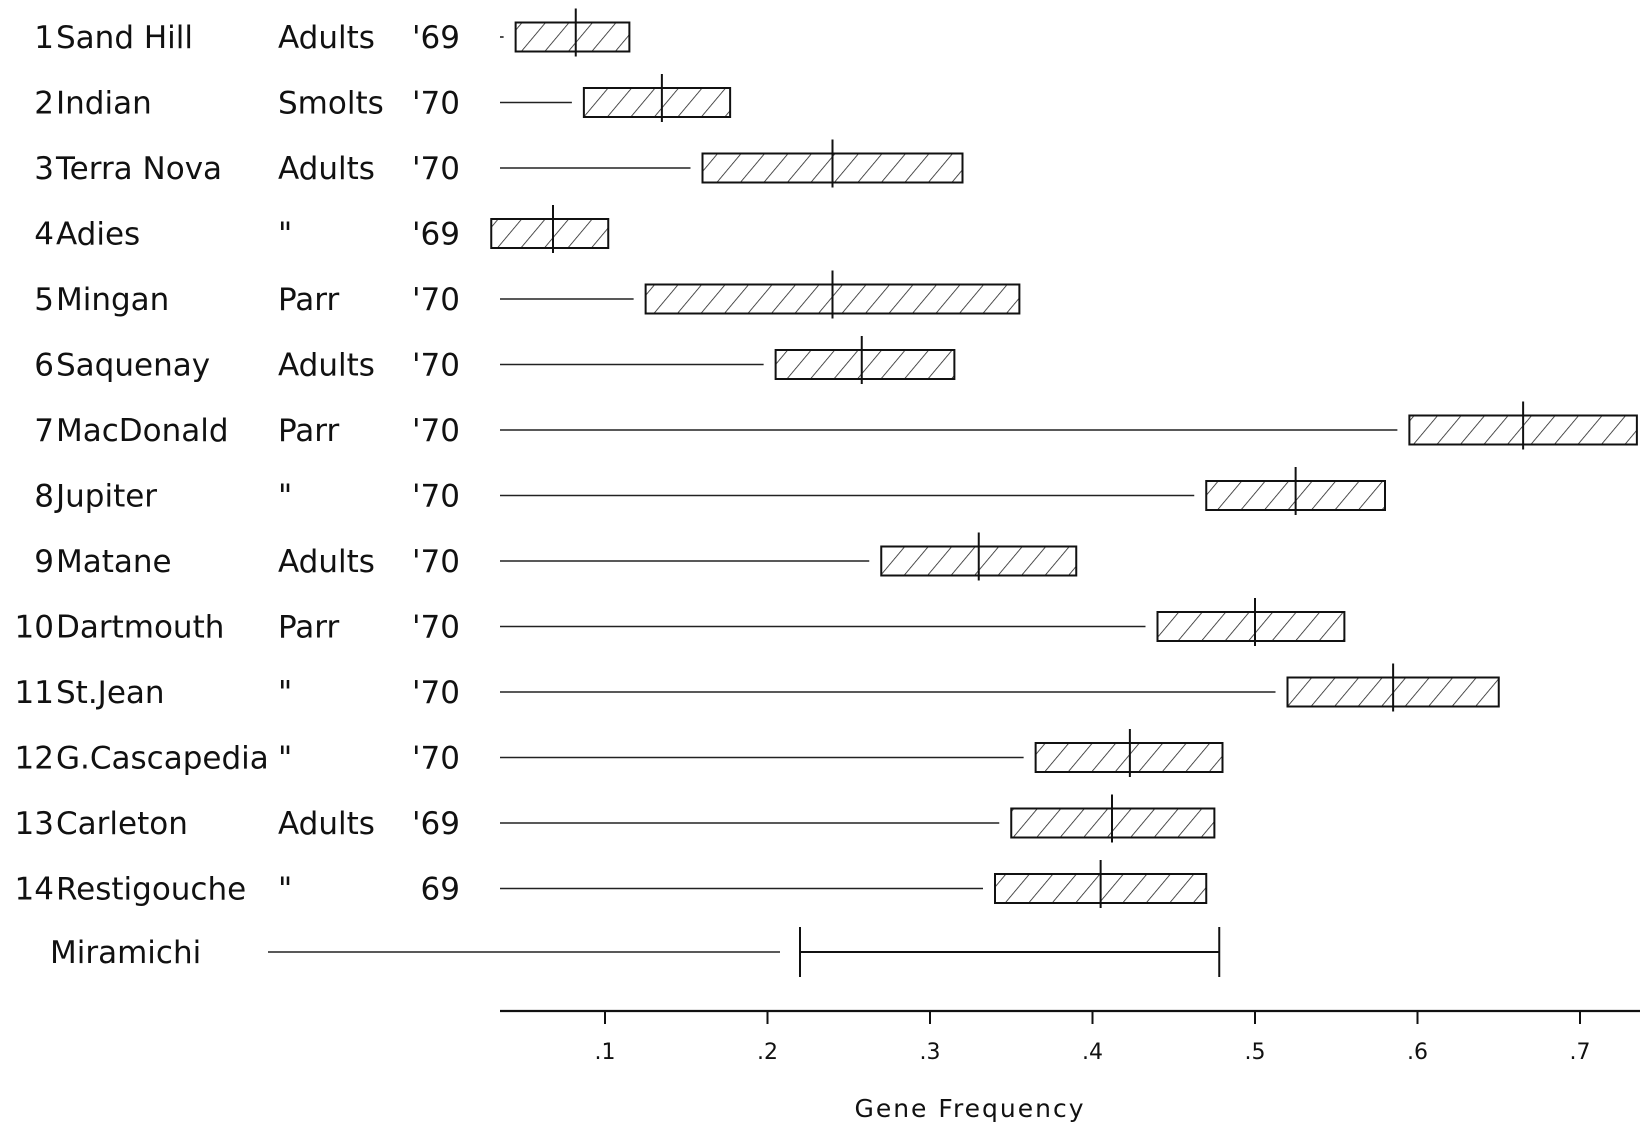 Image resolution: width=1645 pixels, height=1131 pixels. What do you see at coordinates (124, 38) in the screenshot?
I see `row-river-name: Sand Hill` at bounding box center [124, 38].